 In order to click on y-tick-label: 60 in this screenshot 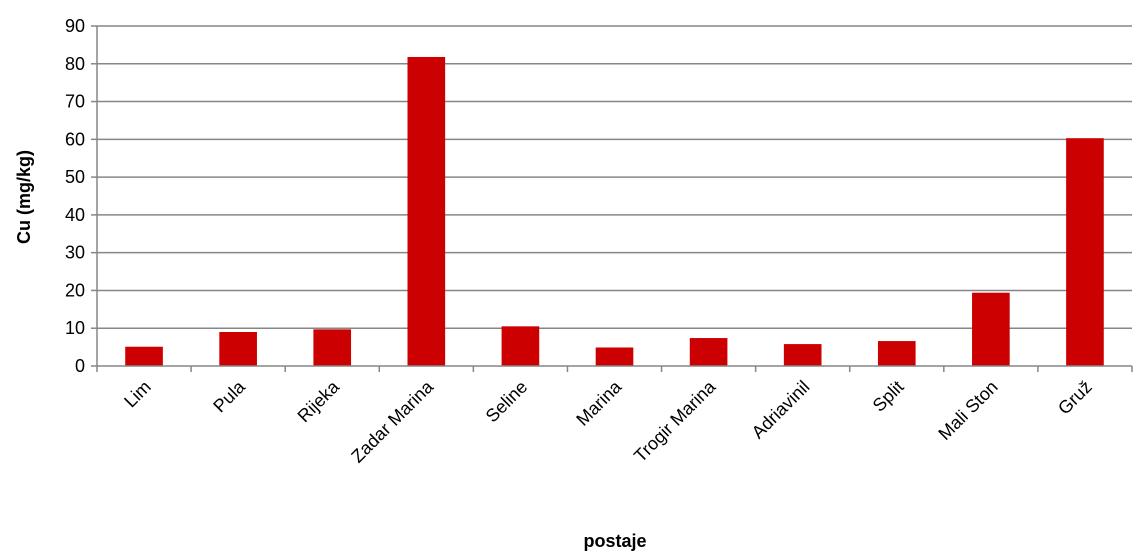, I will do `click(75, 139)`.